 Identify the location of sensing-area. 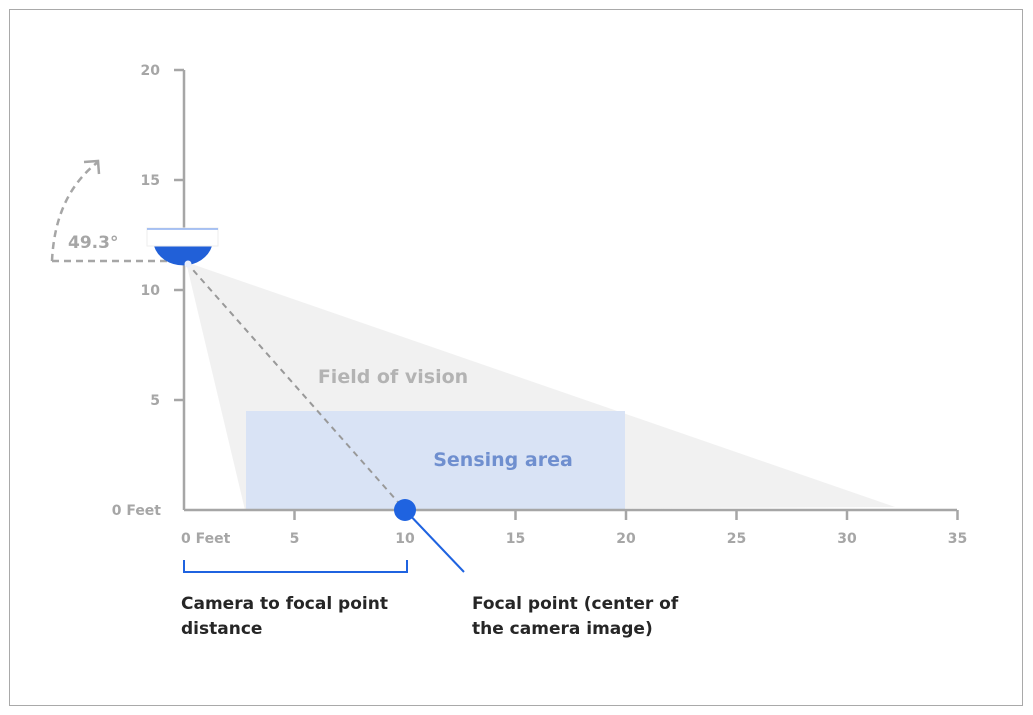
(435, 460).